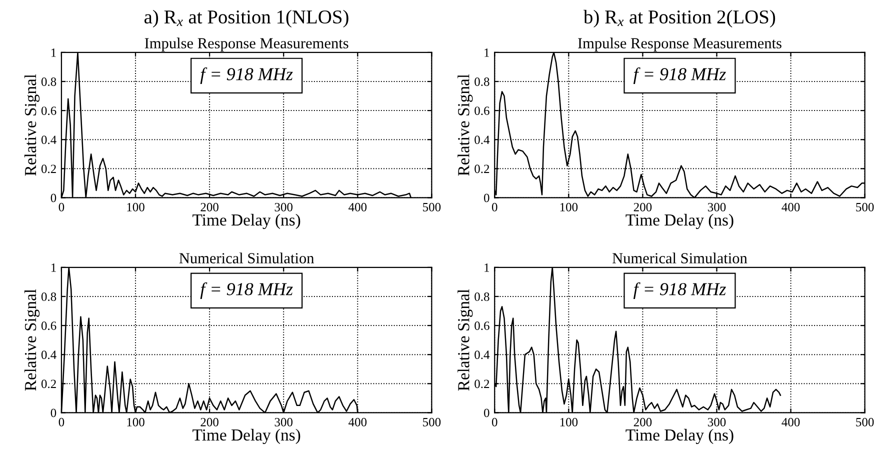  What do you see at coordinates (679, 125) in the screenshot?
I see `line-series` at bounding box center [679, 125].